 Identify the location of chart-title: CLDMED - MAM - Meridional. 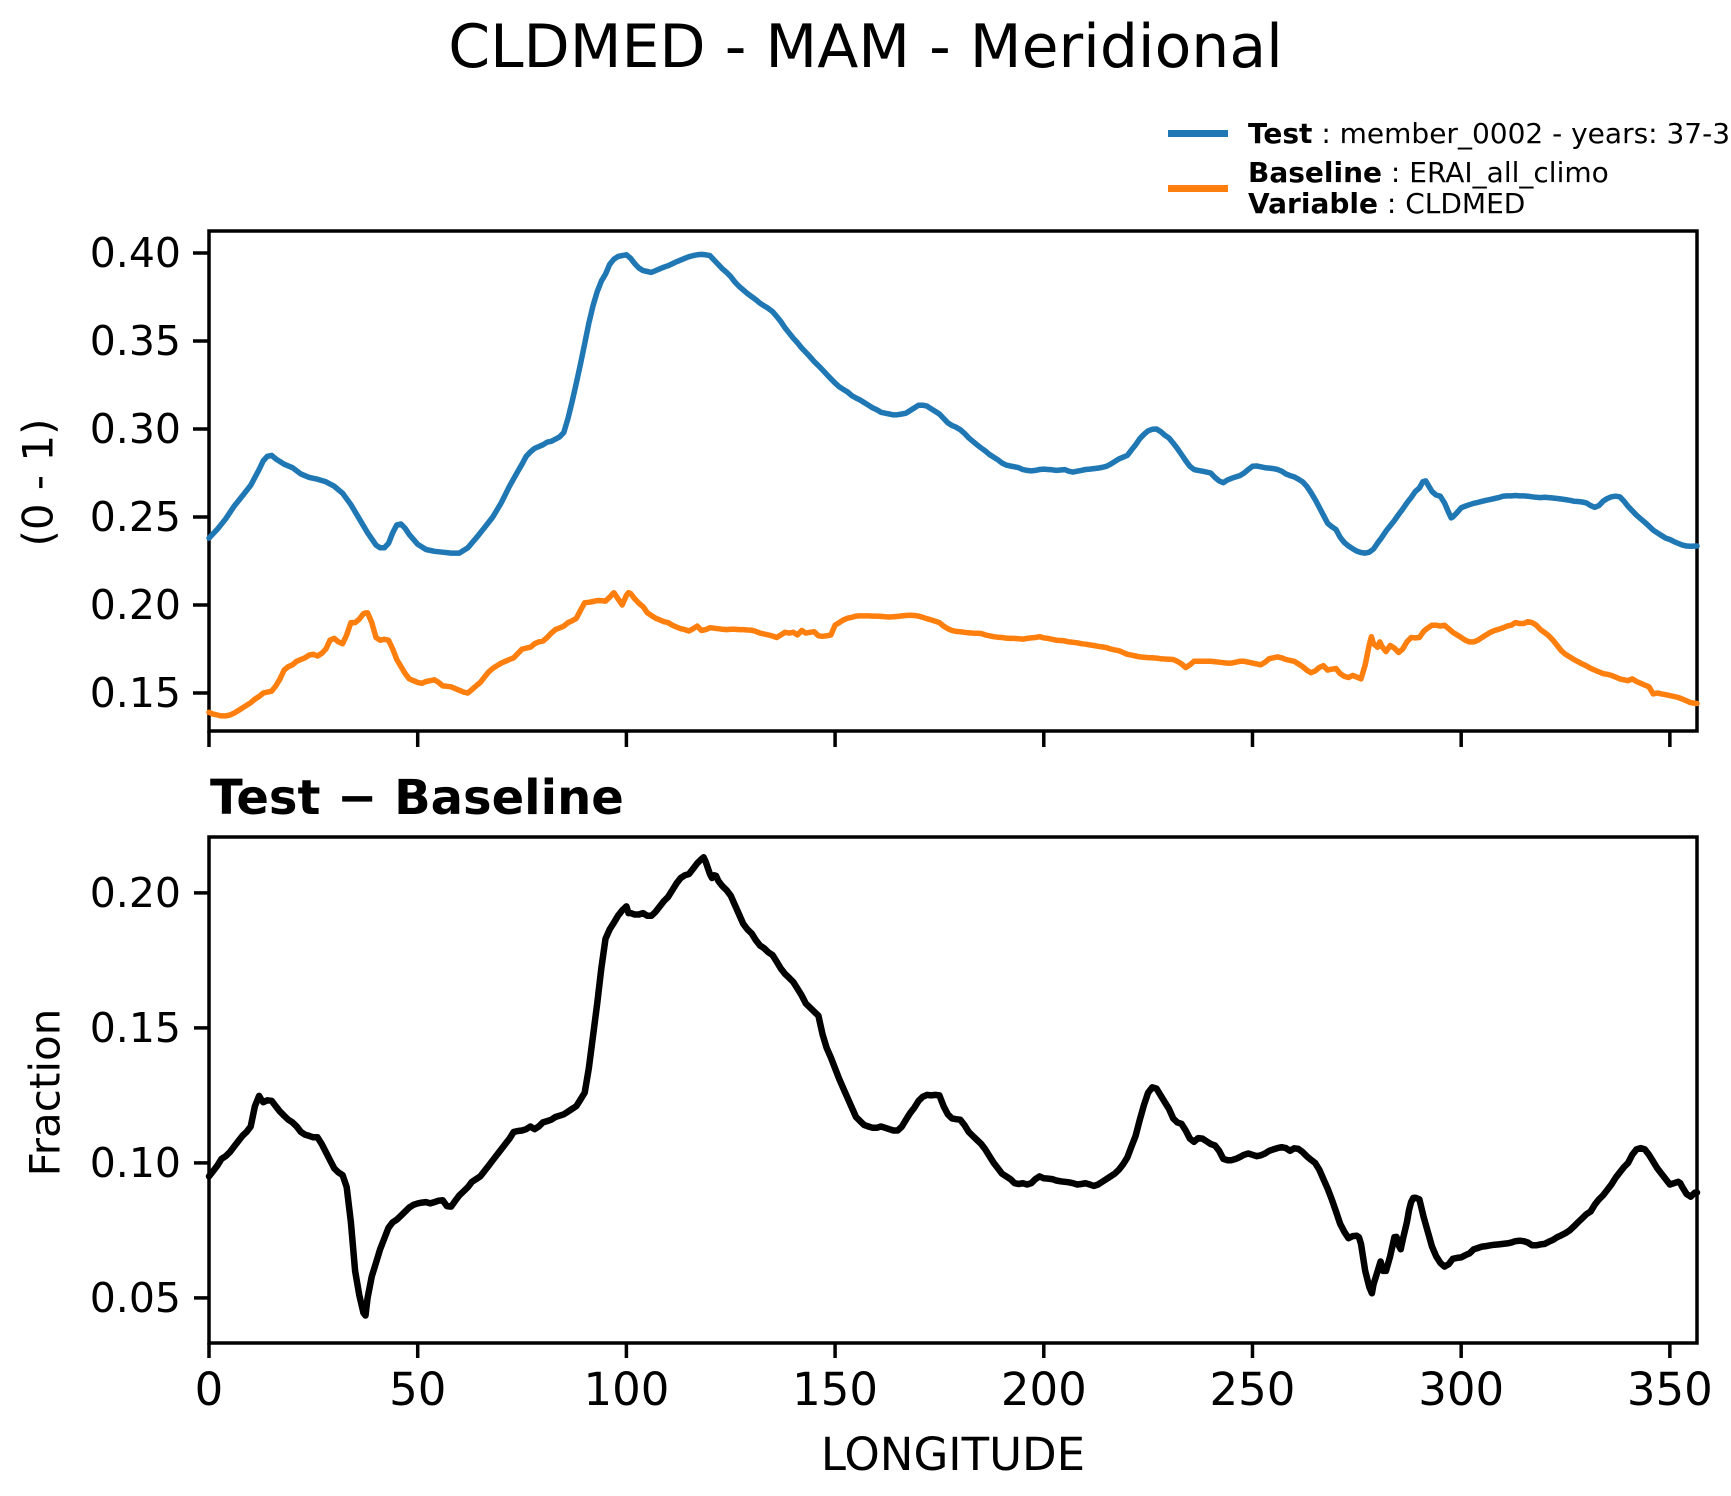
(865, 47).